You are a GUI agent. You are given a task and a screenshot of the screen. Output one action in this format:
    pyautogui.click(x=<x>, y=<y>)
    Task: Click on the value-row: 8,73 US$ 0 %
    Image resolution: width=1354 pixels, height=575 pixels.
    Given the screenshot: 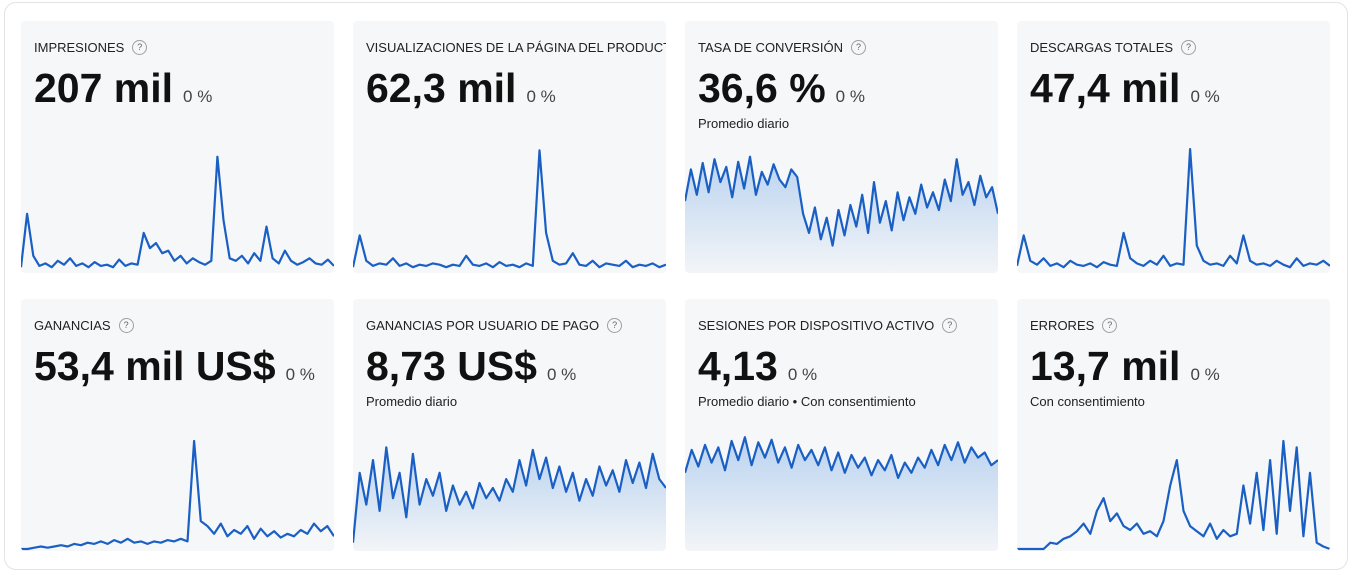 What is the action you would take?
    pyautogui.click(x=471, y=366)
    